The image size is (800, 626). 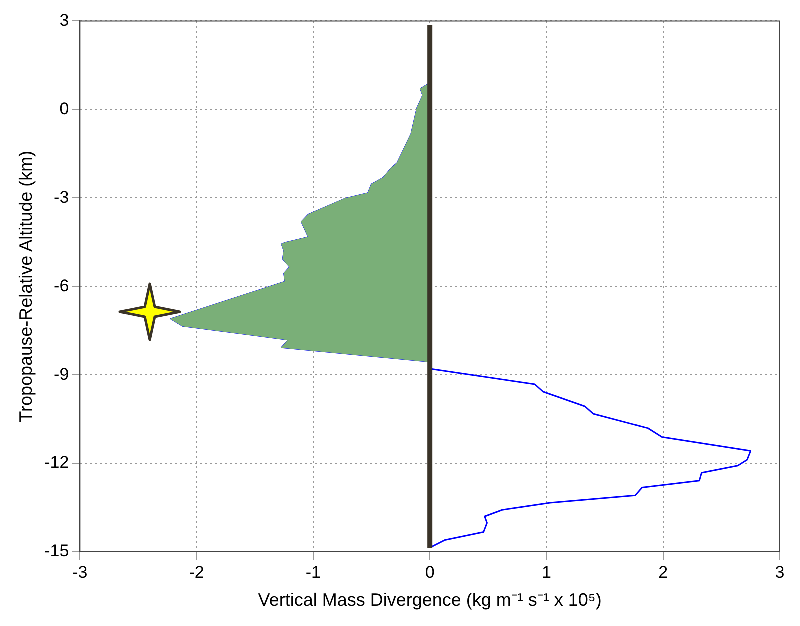 What do you see at coordinates (430, 600) in the screenshot?
I see `x-axis-title: Vertical Mass Divergence (kg m⁻¹ s⁻¹ x 10⁵)` at bounding box center [430, 600].